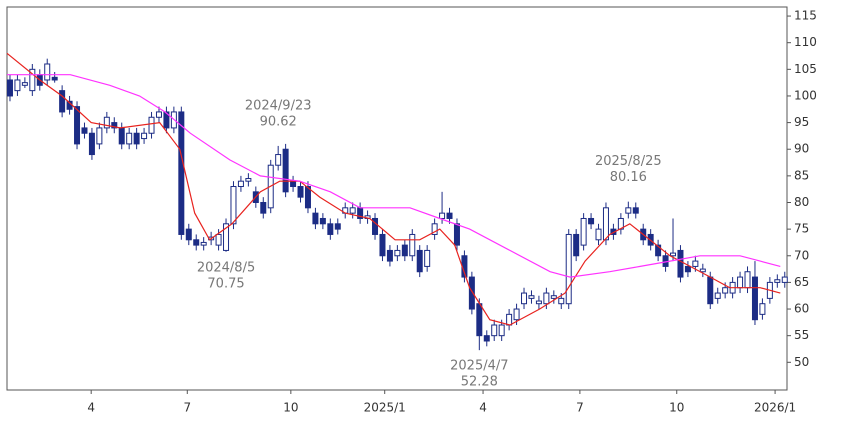 The height and width of the screenshot is (425, 850). I want to click on annotation-value: 90.62, so click(278, 121).